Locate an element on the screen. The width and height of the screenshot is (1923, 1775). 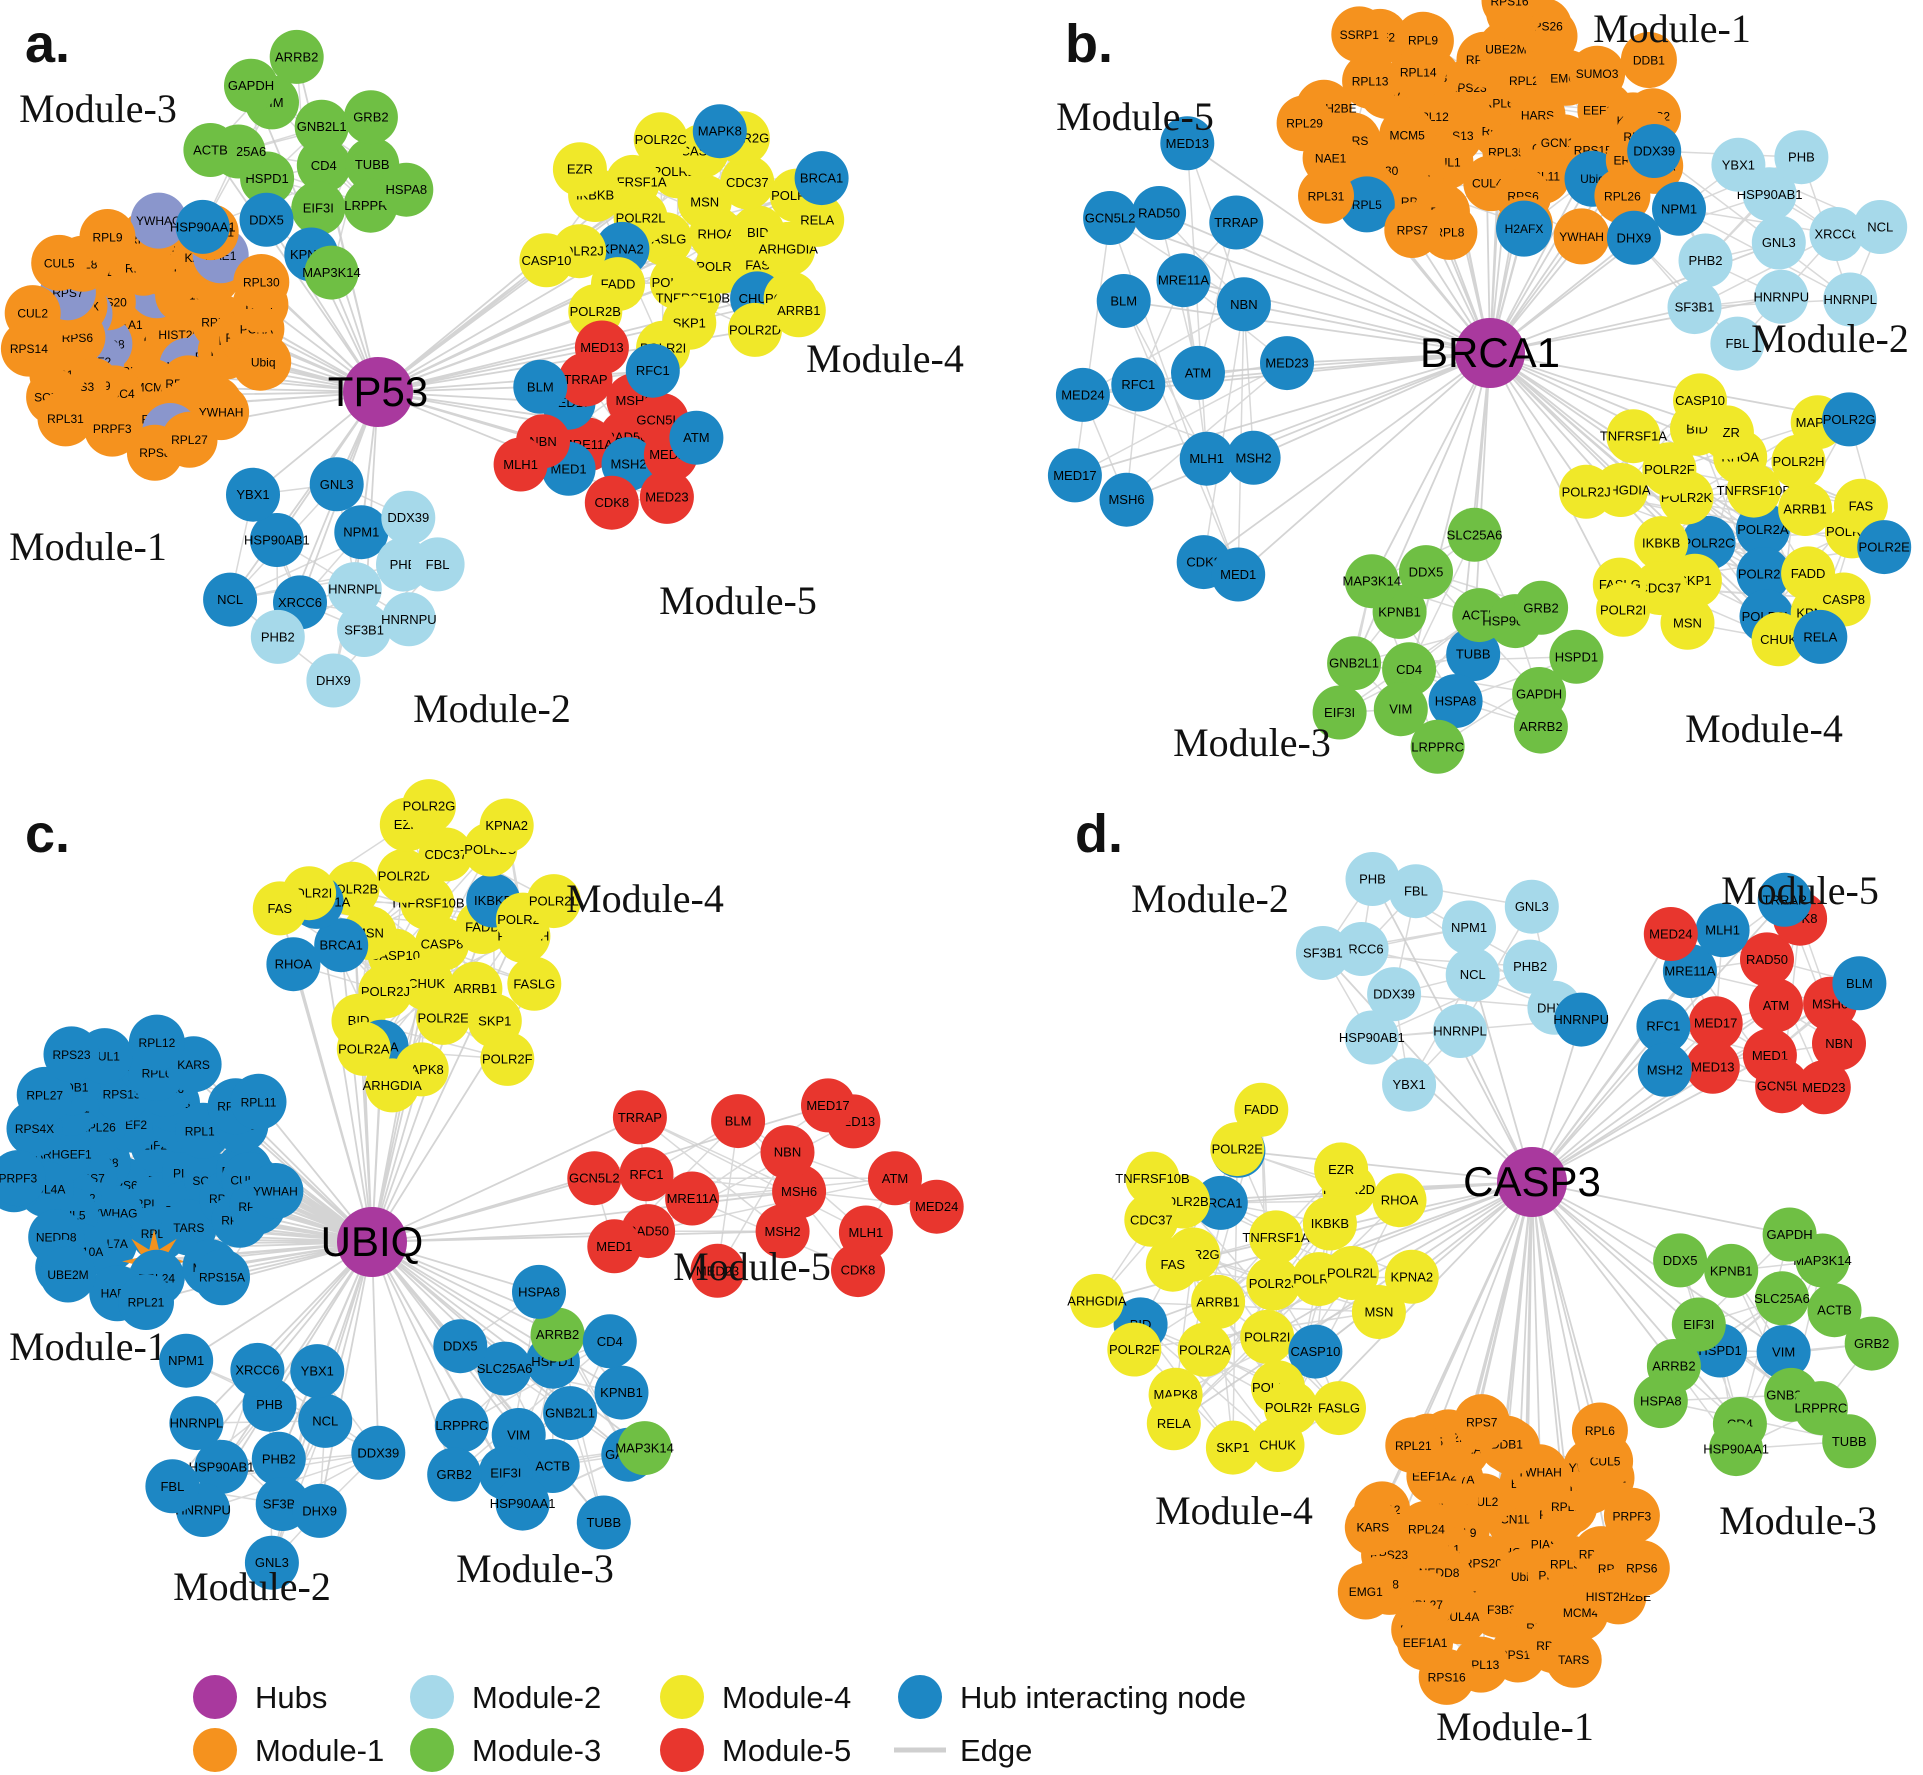
node-POLR2L is located at coordinates (553, 901).